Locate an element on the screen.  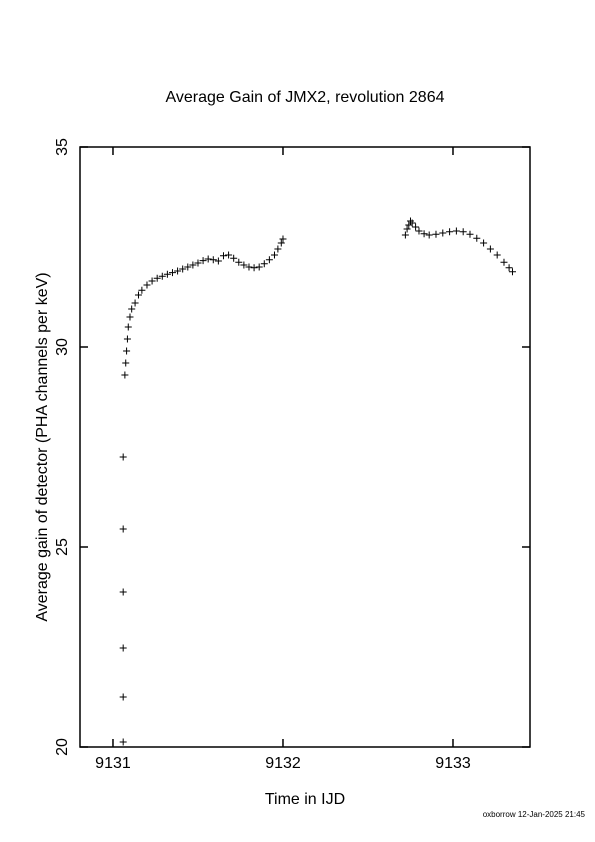
chart-title: Average Gain of JMX2, revolution 2864 is located at coordinates (305, 97).